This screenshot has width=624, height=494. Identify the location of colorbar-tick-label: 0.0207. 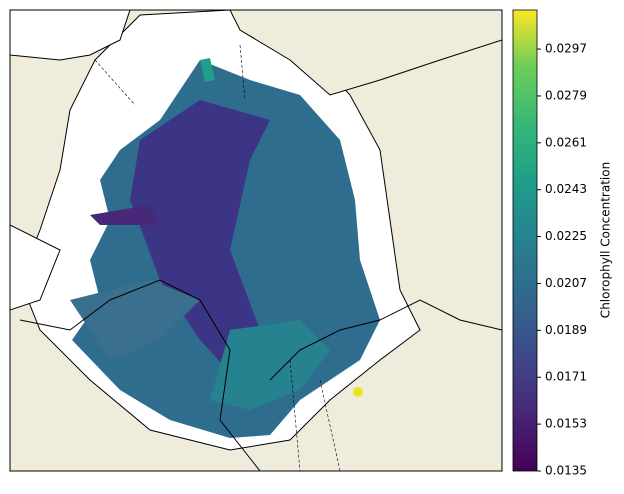
(566, 283).